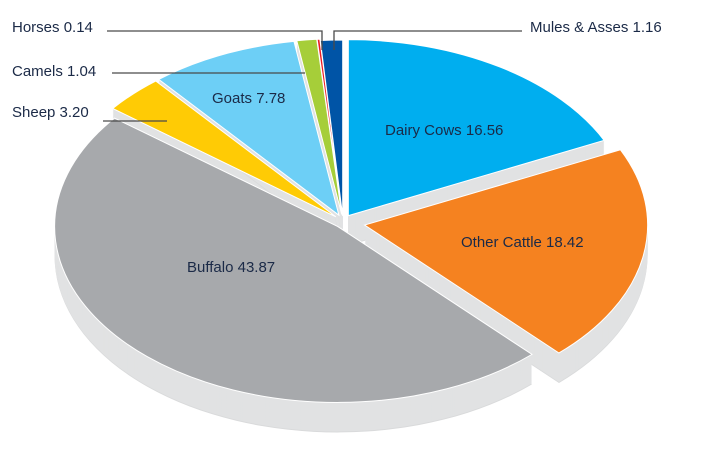 This screenshot has width=701, height=452. What do you see at coordinates (565, 242) in the screenshot?
I see `label-value: 18.42` at bounding box center [565, 242].